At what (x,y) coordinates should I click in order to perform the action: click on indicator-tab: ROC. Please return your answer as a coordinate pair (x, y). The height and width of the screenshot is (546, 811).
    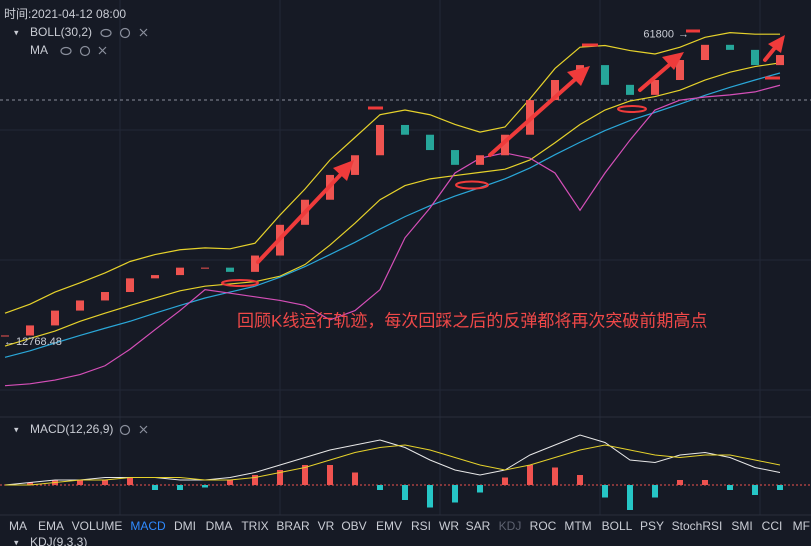
    Looking at the image, I should click on (543, 526).